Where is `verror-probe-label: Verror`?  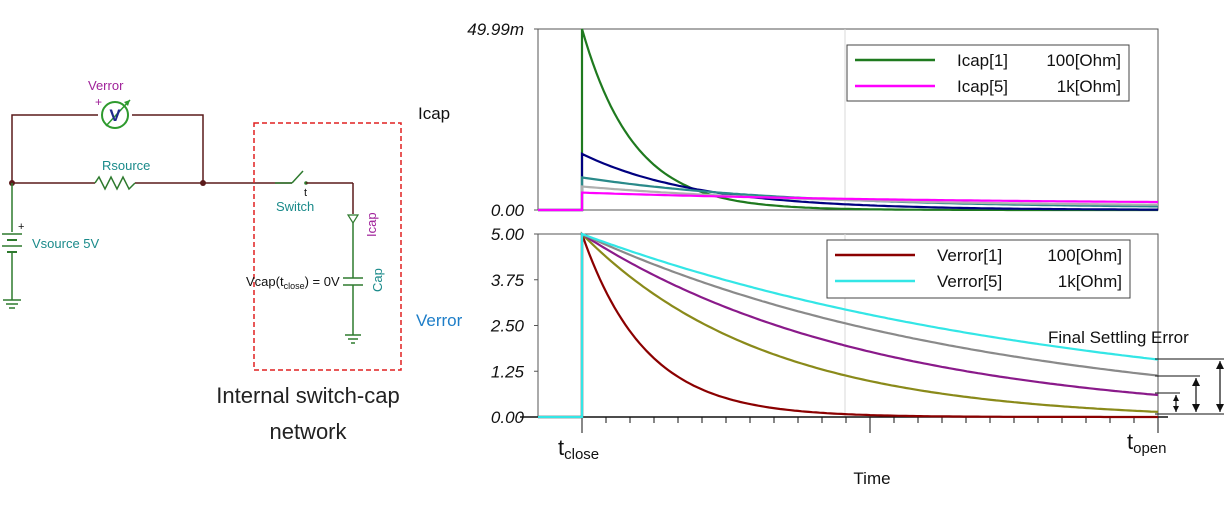
verror-probe-label: Verror is located at coordinates (106, 85).